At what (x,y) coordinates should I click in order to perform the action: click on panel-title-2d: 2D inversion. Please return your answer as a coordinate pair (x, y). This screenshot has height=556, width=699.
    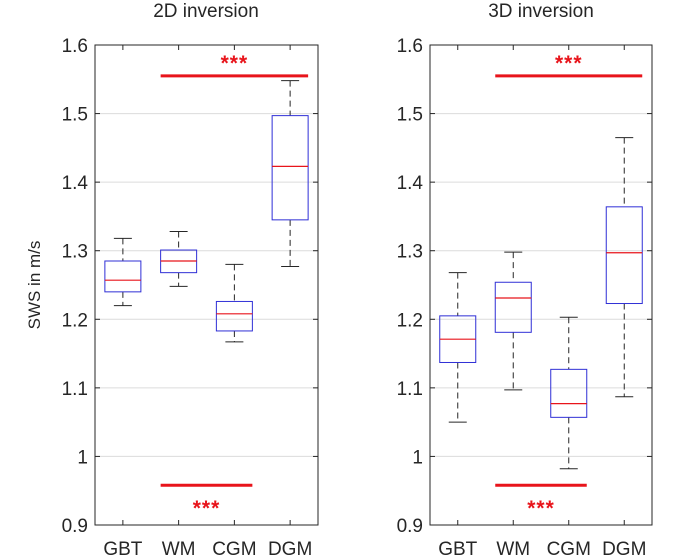
    Looking at the image, I should click on (206, 11).